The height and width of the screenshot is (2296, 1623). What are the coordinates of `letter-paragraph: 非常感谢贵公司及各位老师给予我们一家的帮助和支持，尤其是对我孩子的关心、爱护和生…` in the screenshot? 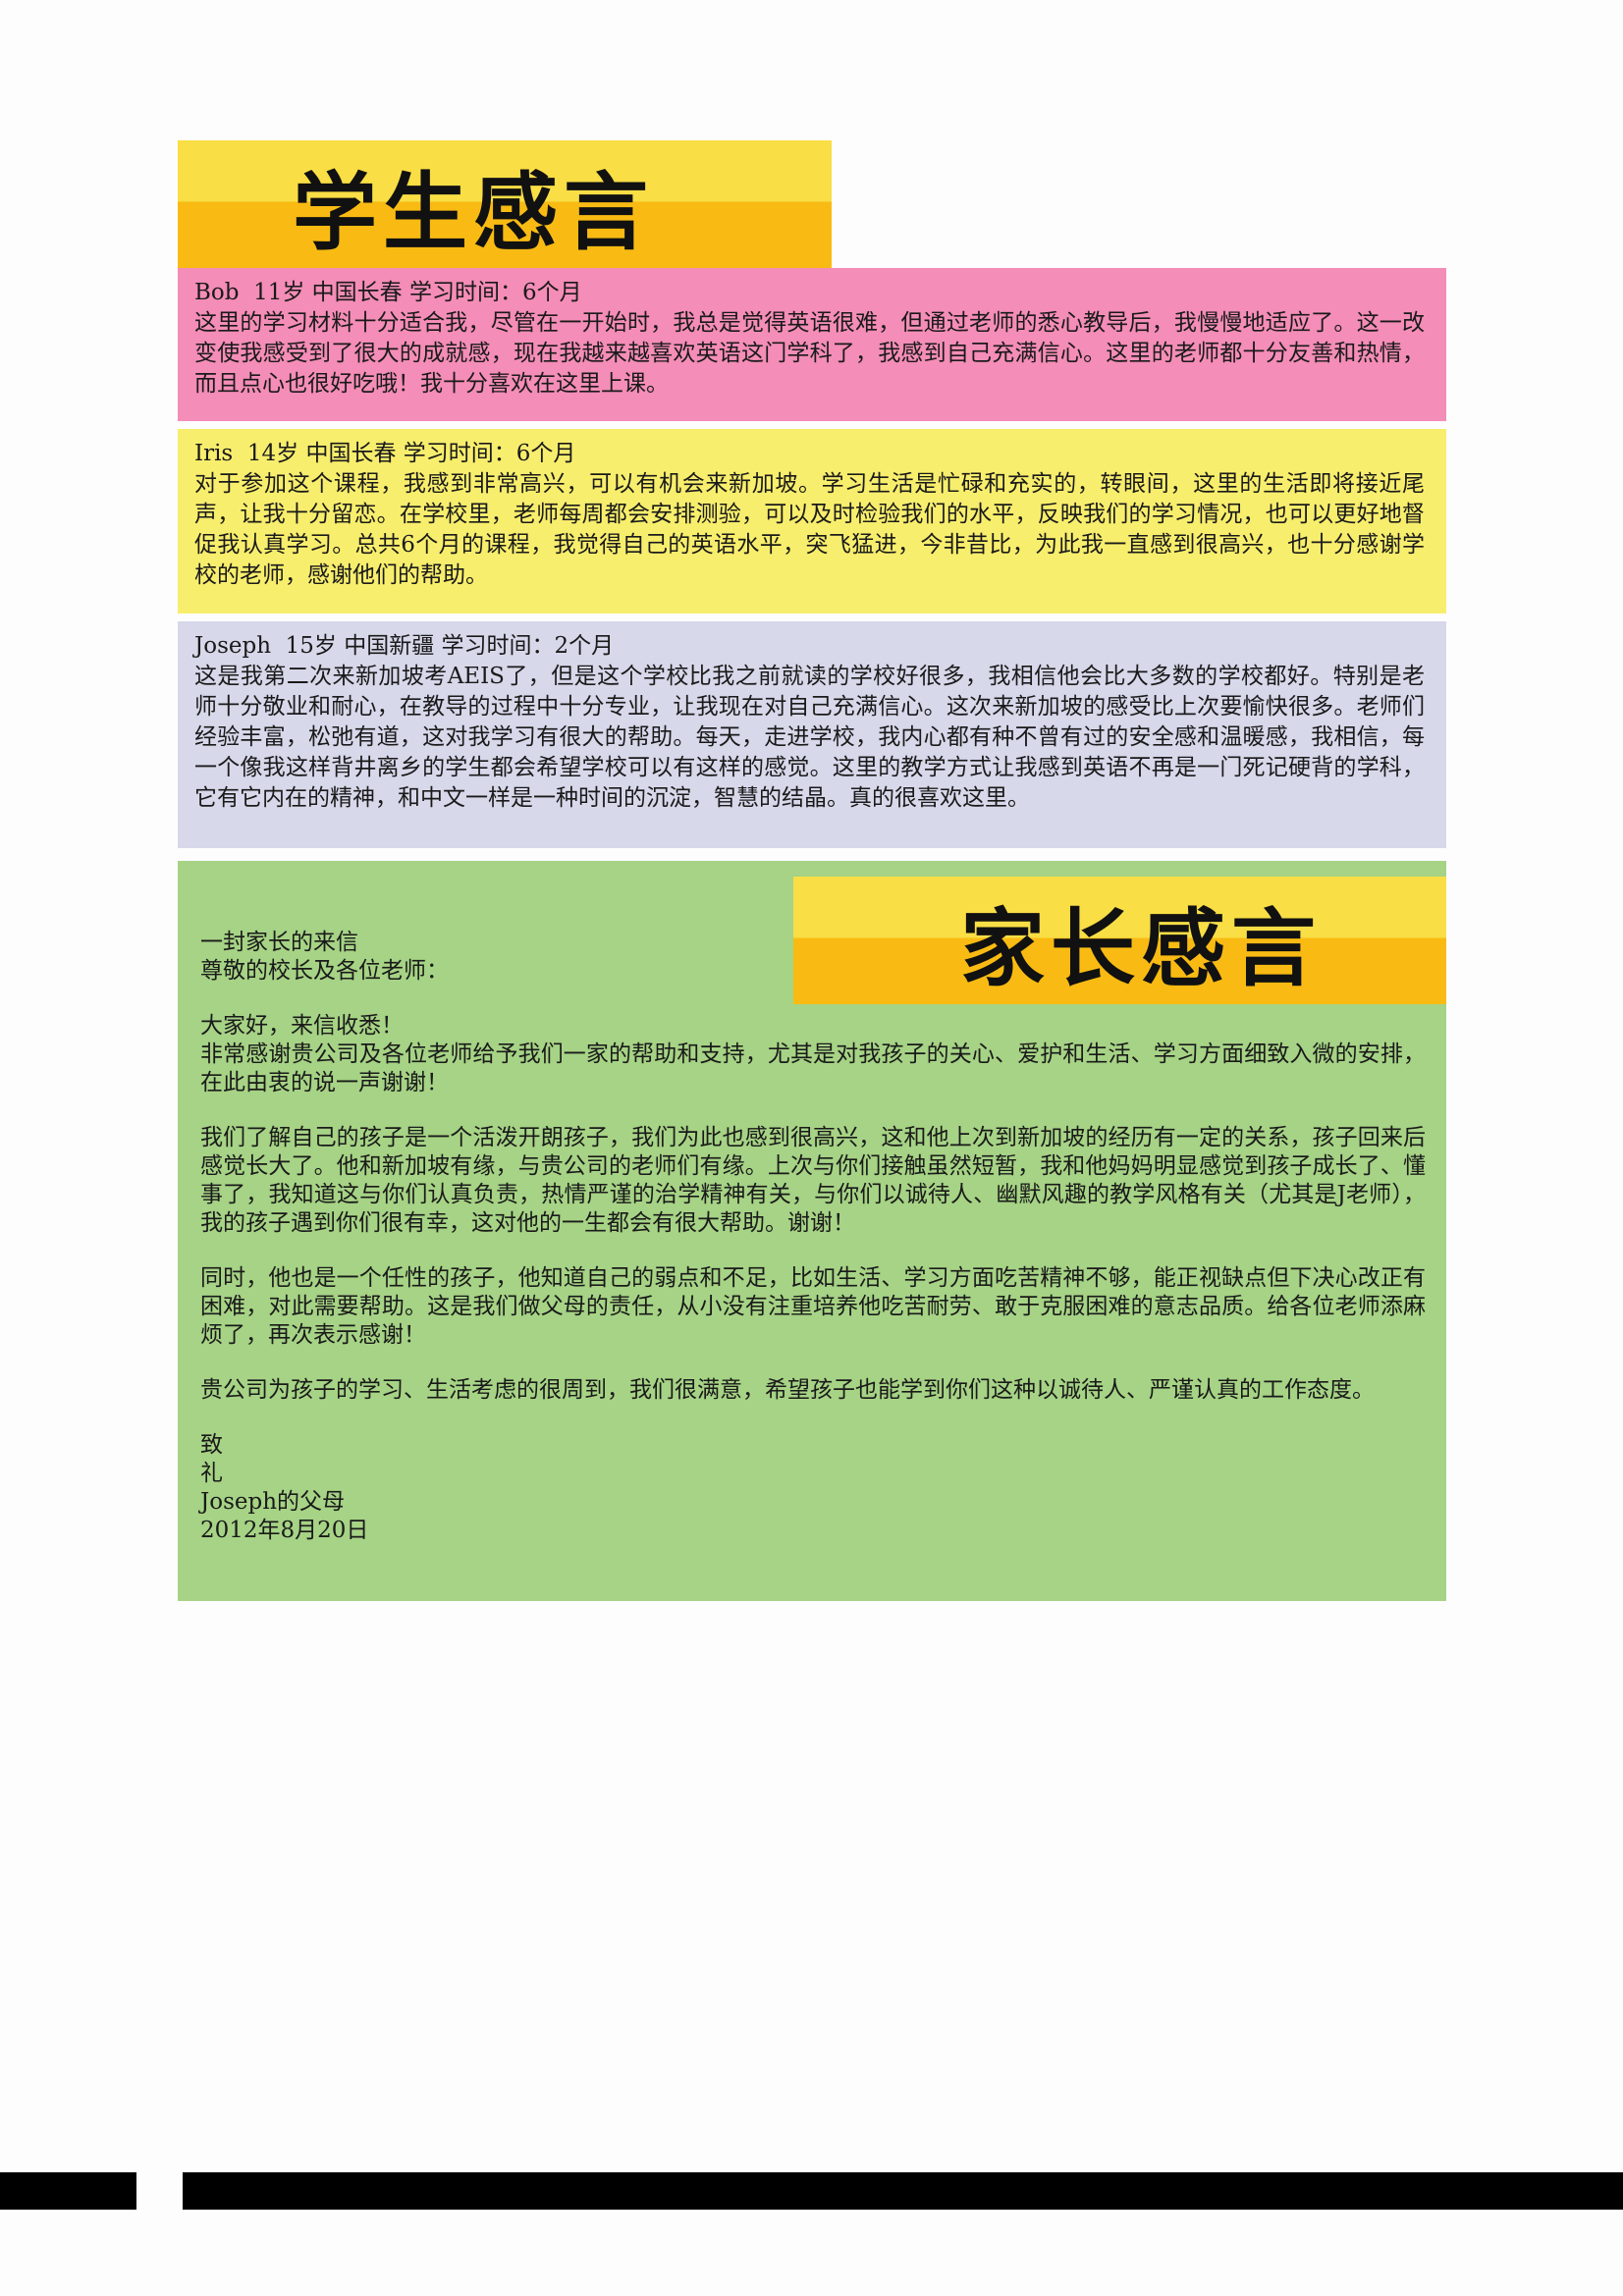 It's located at (813, 1068).